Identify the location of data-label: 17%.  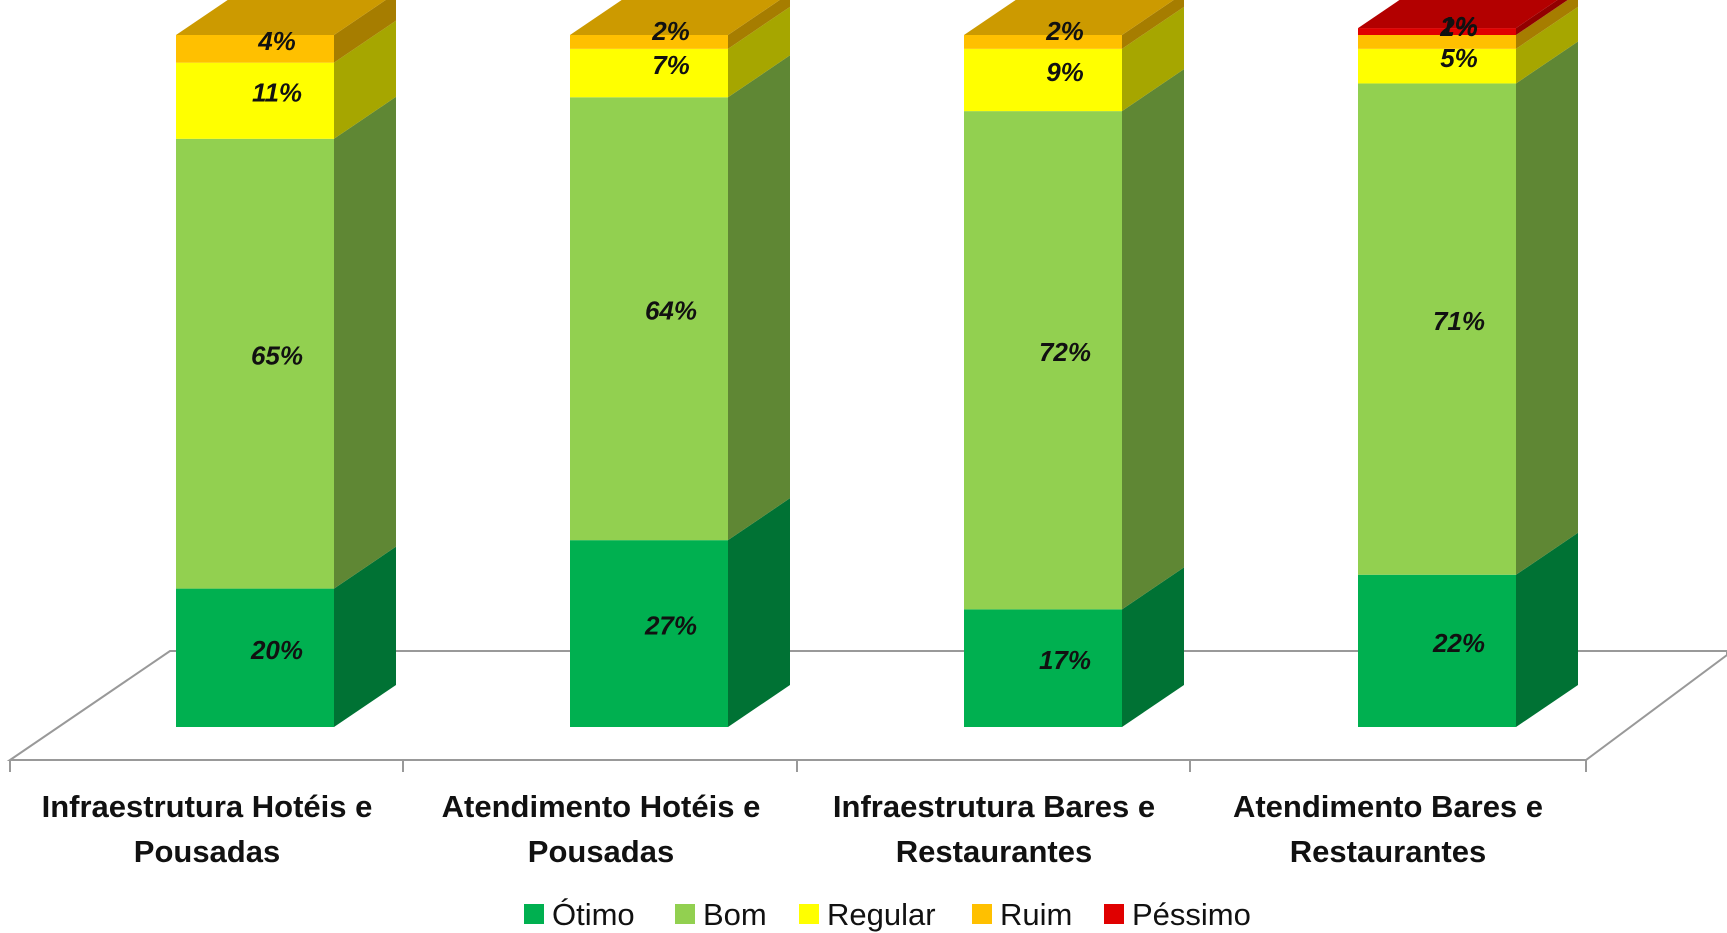
(1065, 660).